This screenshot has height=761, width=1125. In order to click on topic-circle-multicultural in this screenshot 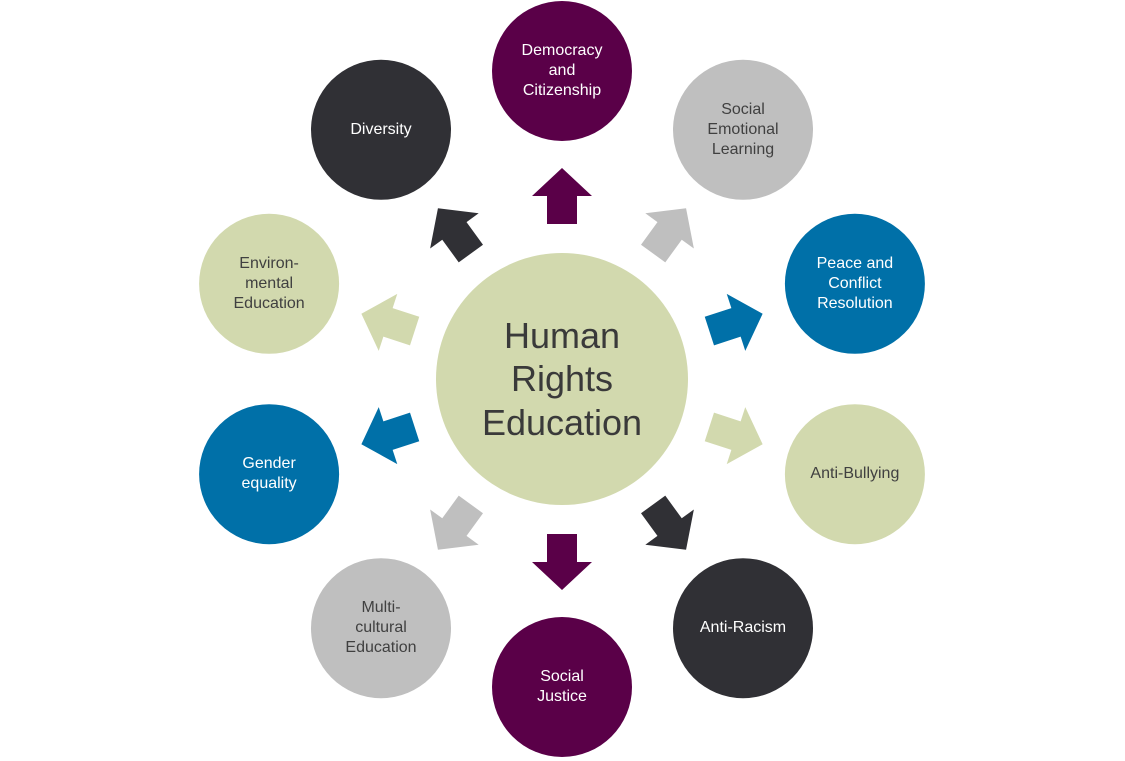, I will do `click(381, 628)`.